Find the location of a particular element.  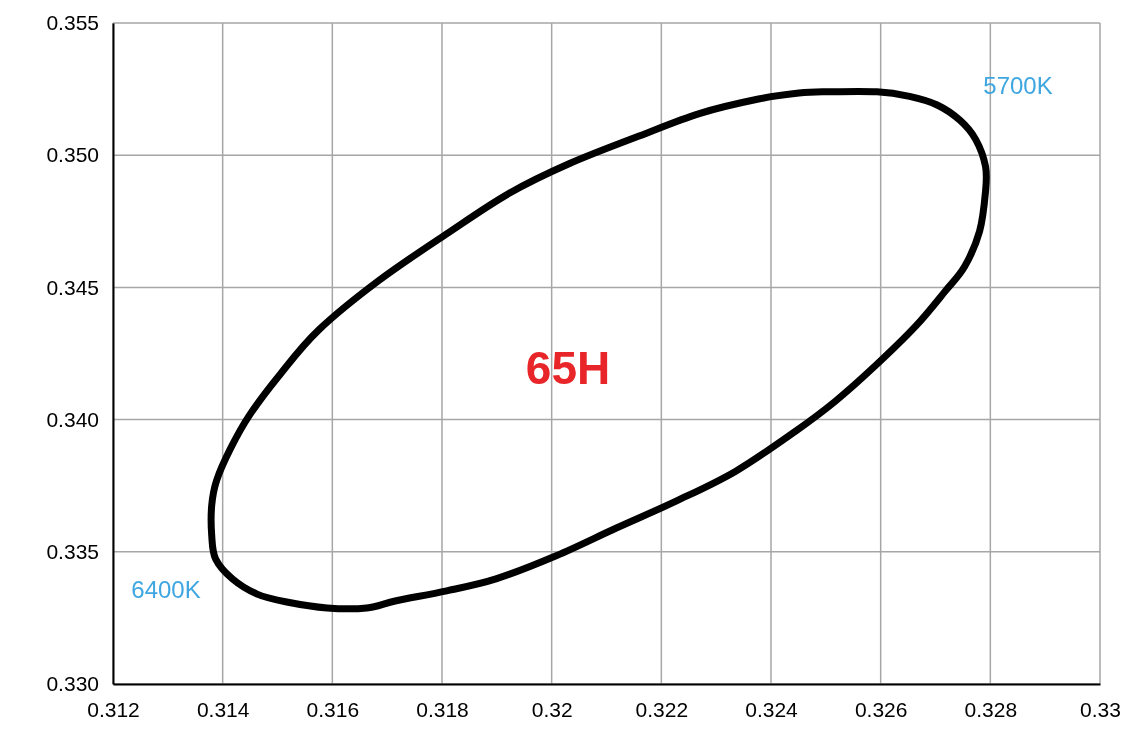

x-tick-label: 0.326 is located at coordinates (881, 709).